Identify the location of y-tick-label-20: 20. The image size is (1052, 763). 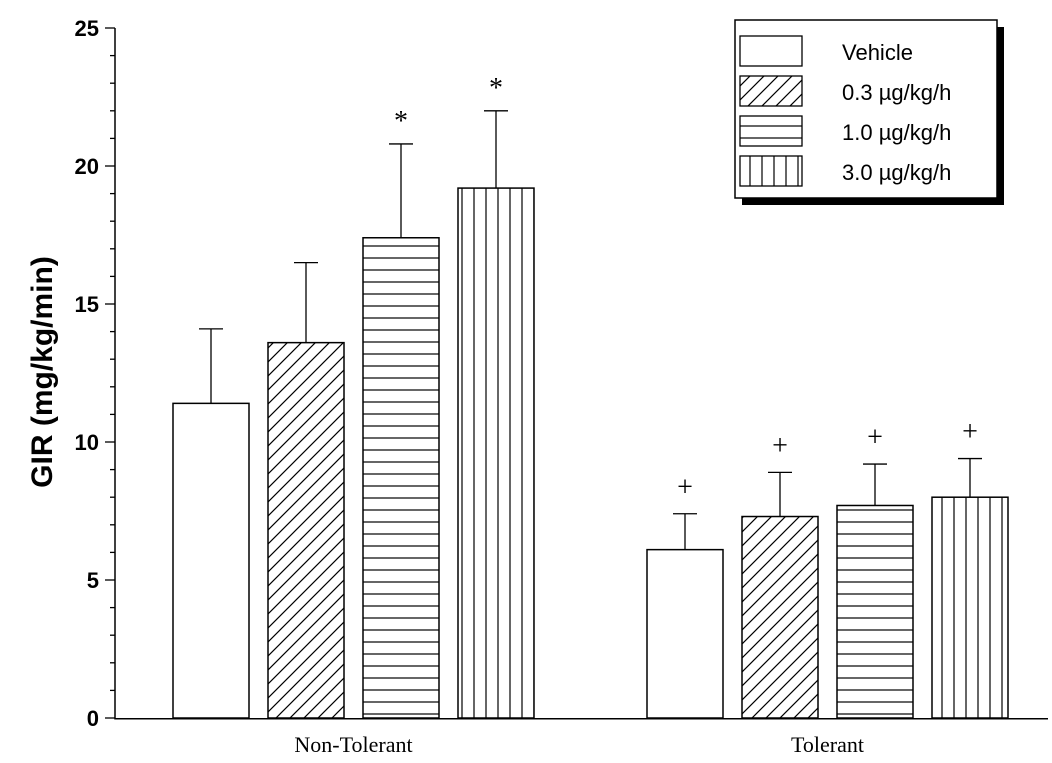
(87, 166).